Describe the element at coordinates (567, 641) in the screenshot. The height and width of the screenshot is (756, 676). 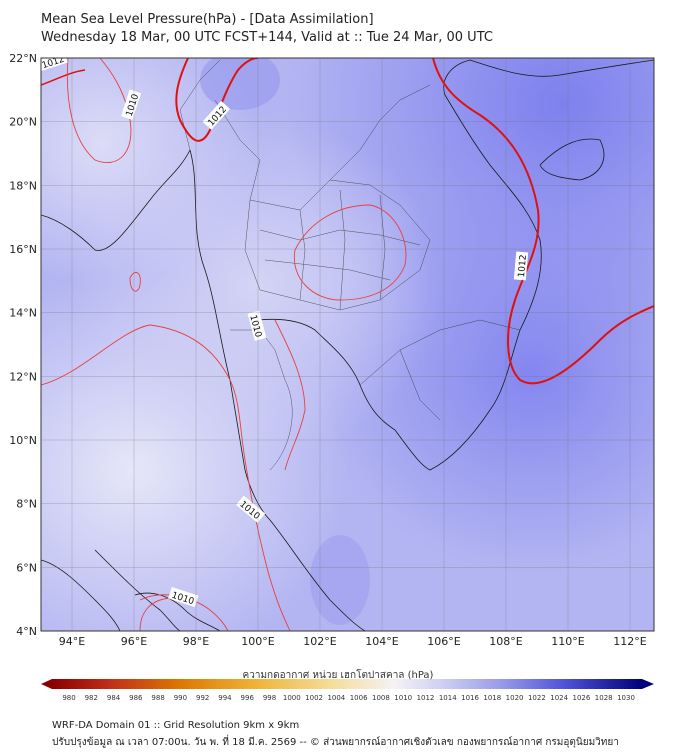
I see `longitude-label: 110°E` at that location.